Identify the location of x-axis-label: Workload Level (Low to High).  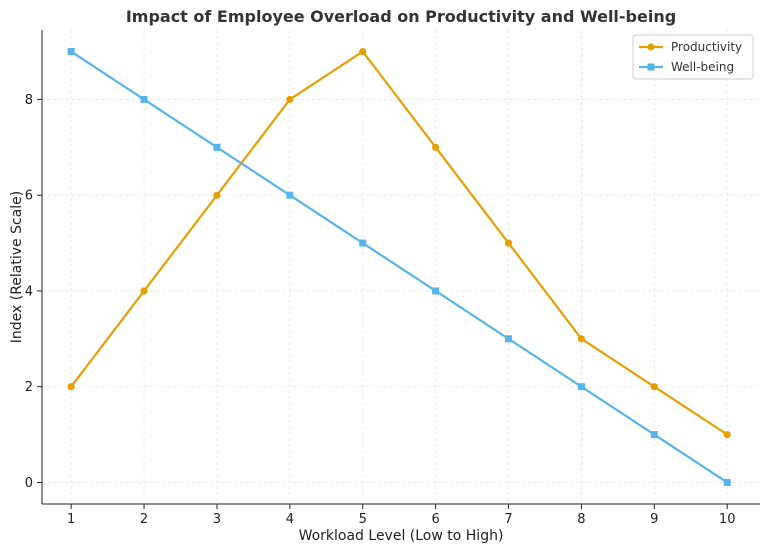
(401, 536).